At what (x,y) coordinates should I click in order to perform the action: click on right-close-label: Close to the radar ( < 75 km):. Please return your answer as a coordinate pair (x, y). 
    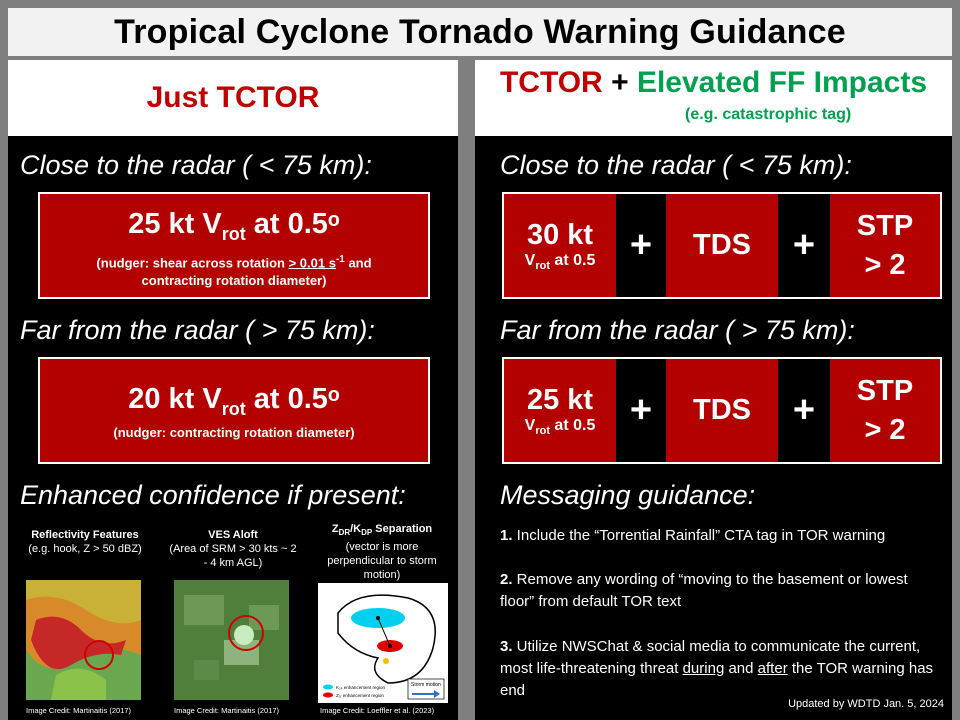
    Looking at the image, I should click on (676, 165).